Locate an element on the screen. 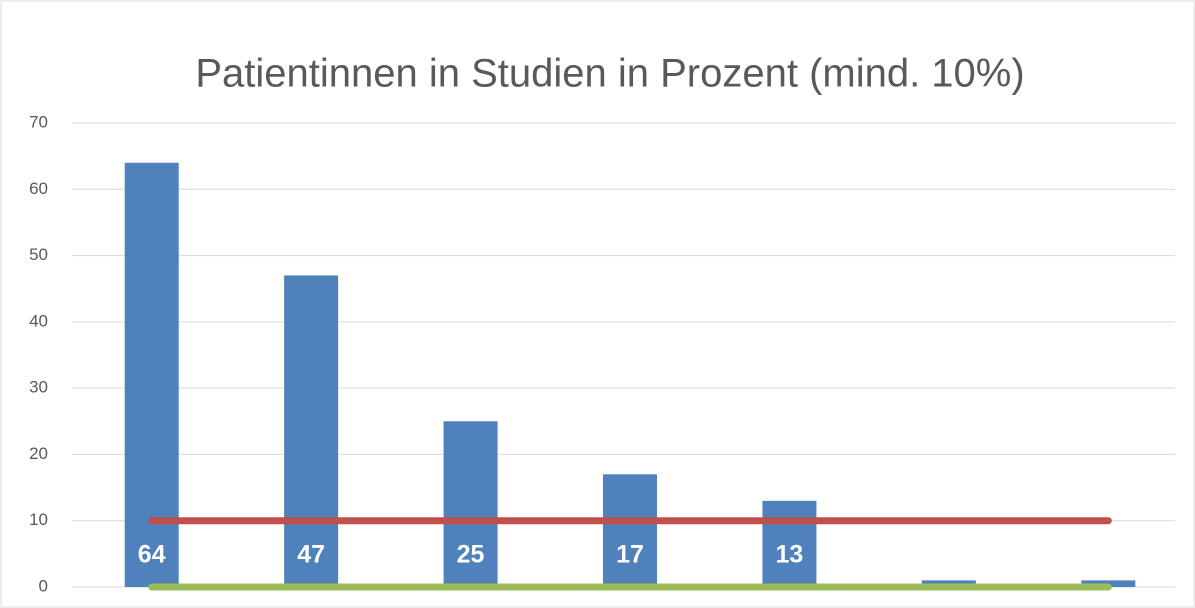 Image resolution: width=1195 pixels, height=608 pixels. y-tick-label: 40 is located at coordinates (38, 320).